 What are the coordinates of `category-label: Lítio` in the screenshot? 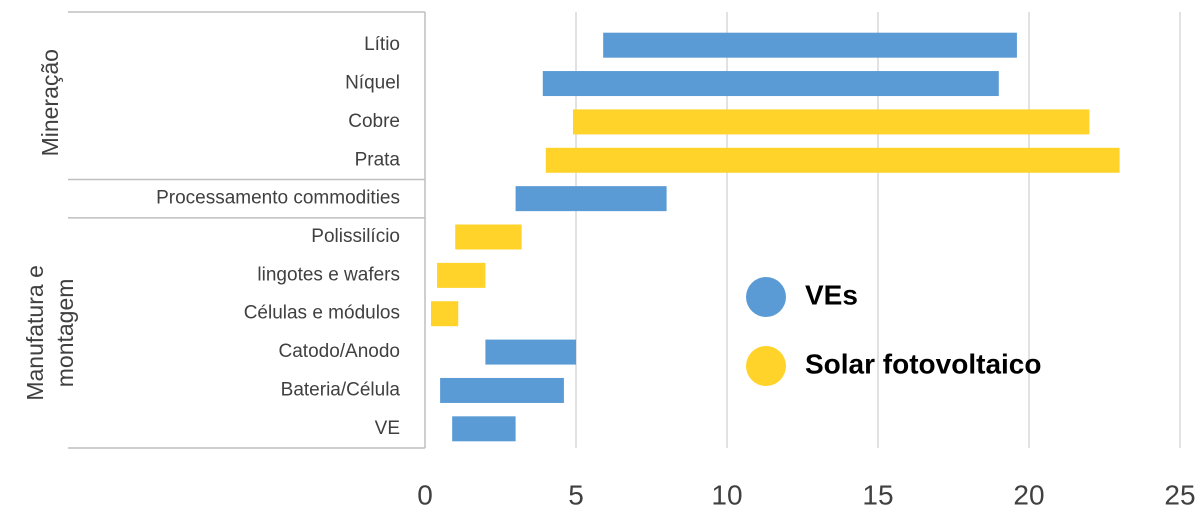 It's located at (382, 44).